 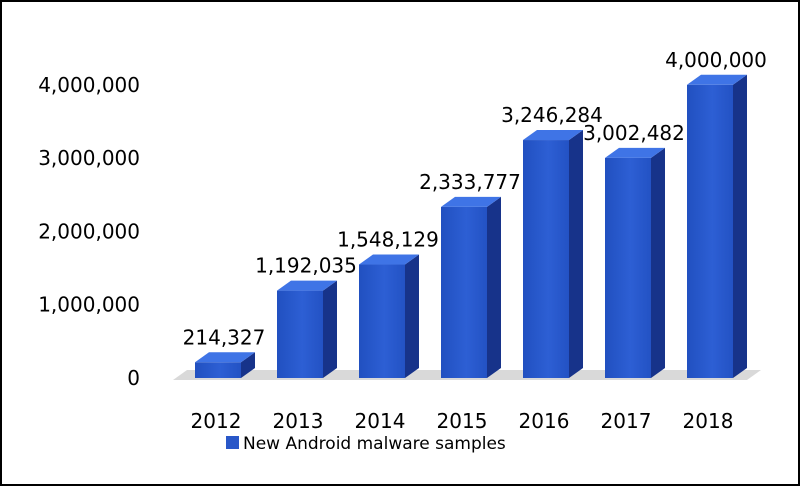 I want to click on data-label-2013: 1,192,035, so click(x=306, y=266).